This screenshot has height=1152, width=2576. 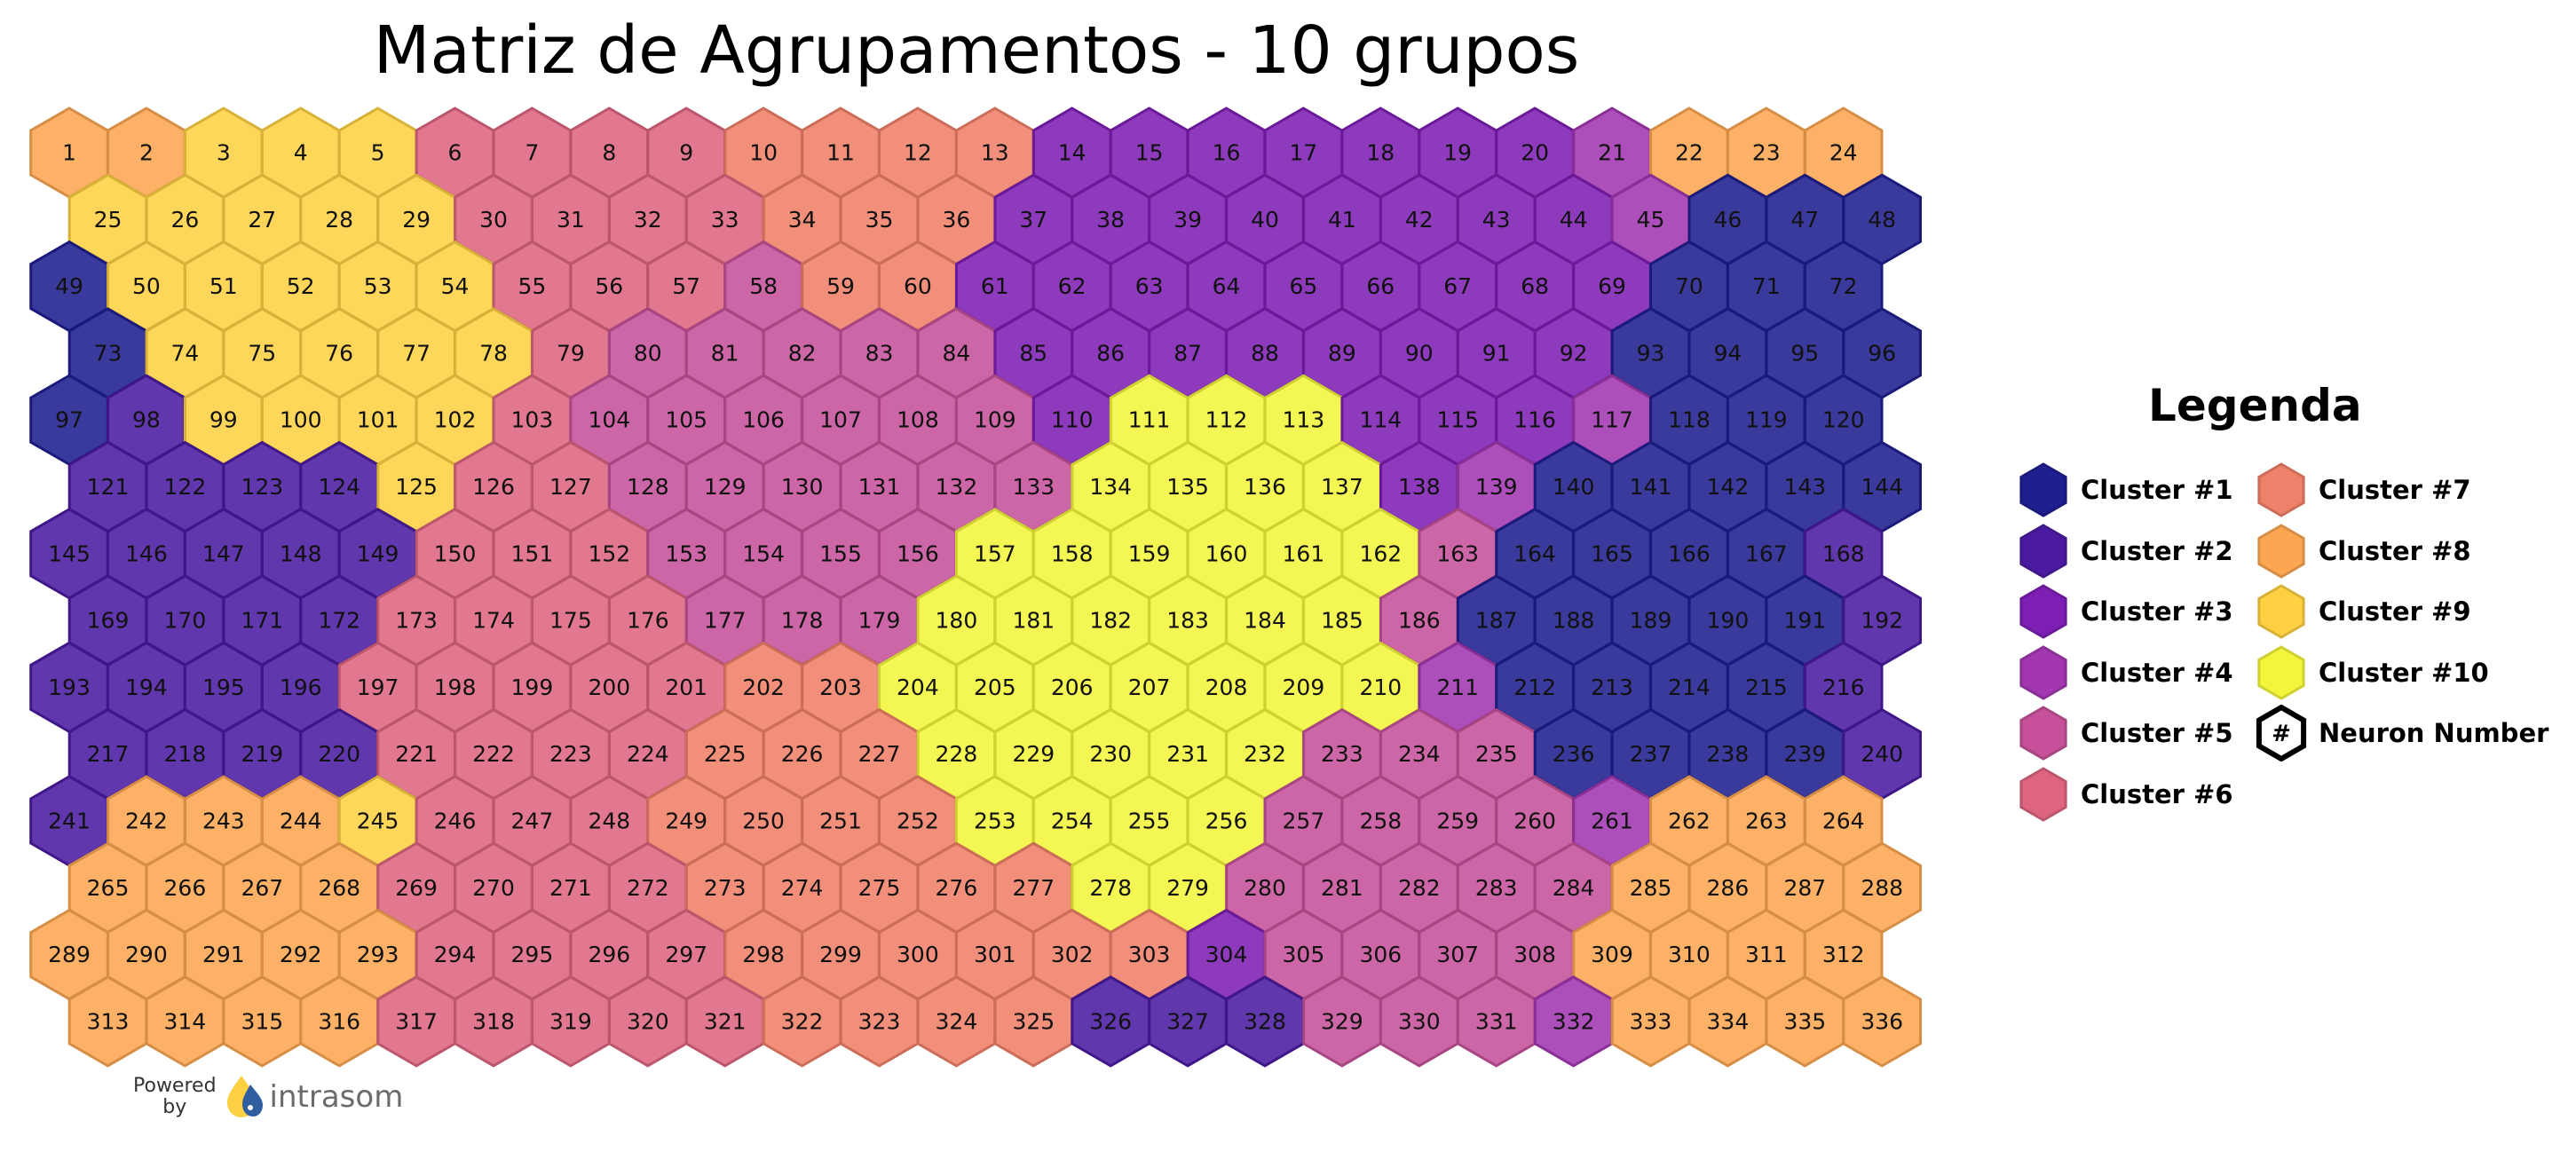 What do you see at coordinates (1227, 153) in the screenshot?
I see `neuron-number: 16` at bounding box center [1227, 153].